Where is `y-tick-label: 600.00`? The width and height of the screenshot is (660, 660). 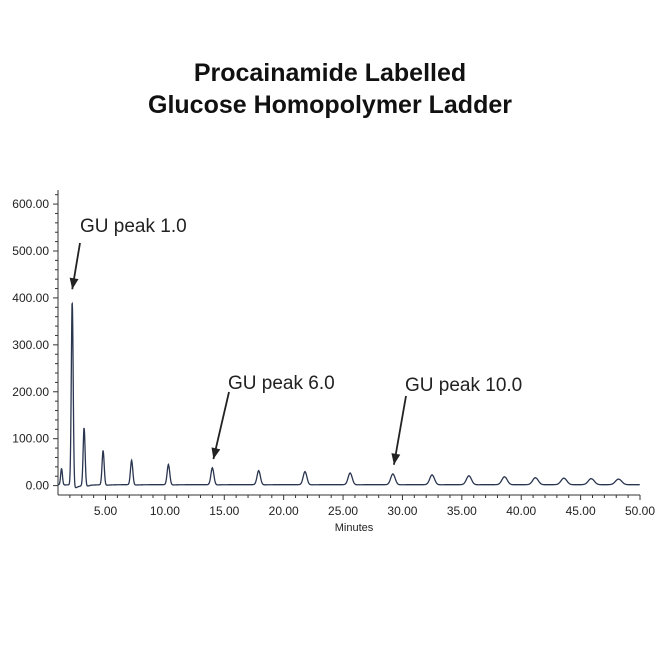 y-tick-label: 600.00 is located at coordinates (30, 204).